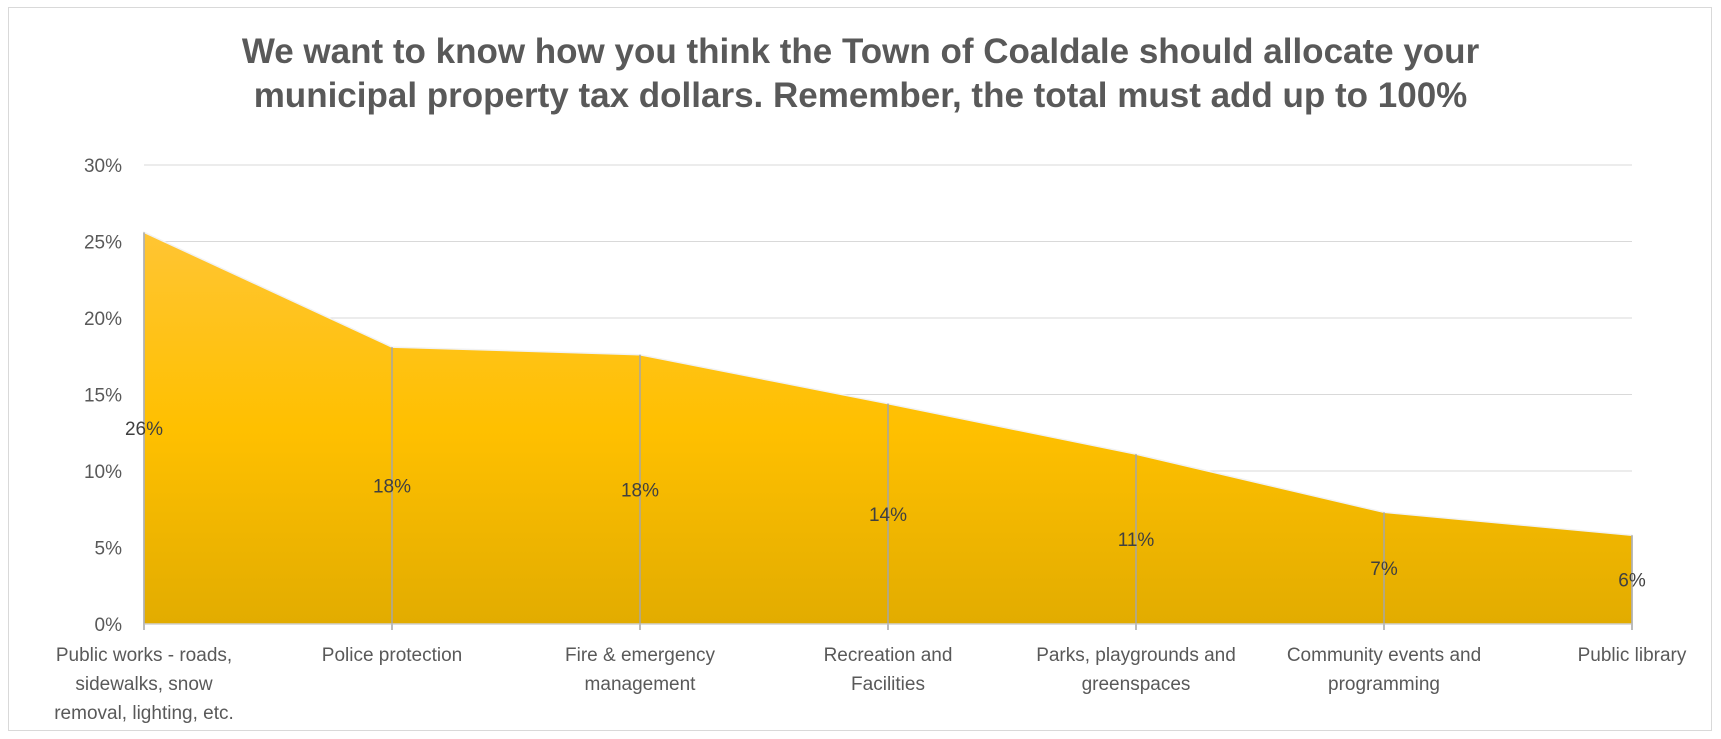 The height and width of the screenshot is (739, 1721). Describe the element at coordinates (109, 549) in the screenshot. I see `y-tick-label: 5%` at that location.